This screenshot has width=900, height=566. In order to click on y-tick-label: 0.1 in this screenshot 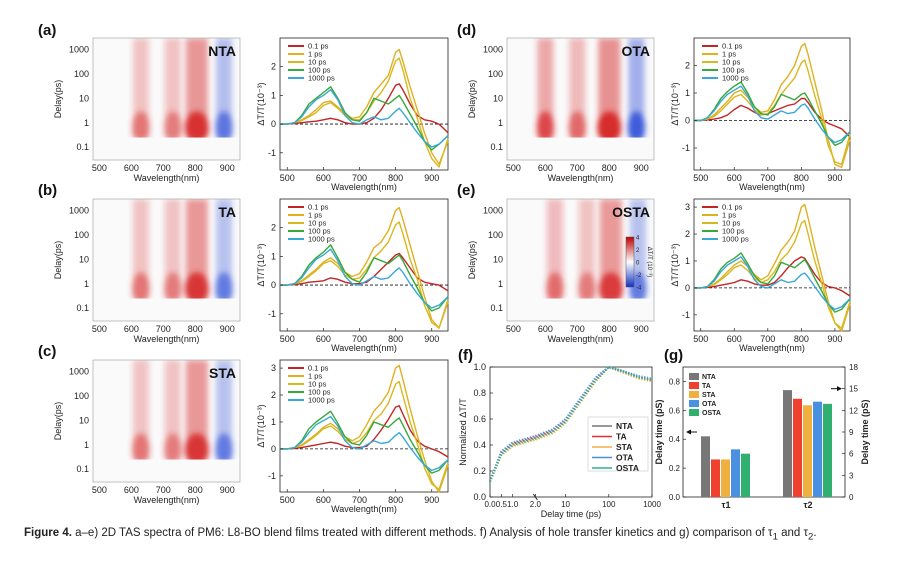, I will do `click(82, 147)`.